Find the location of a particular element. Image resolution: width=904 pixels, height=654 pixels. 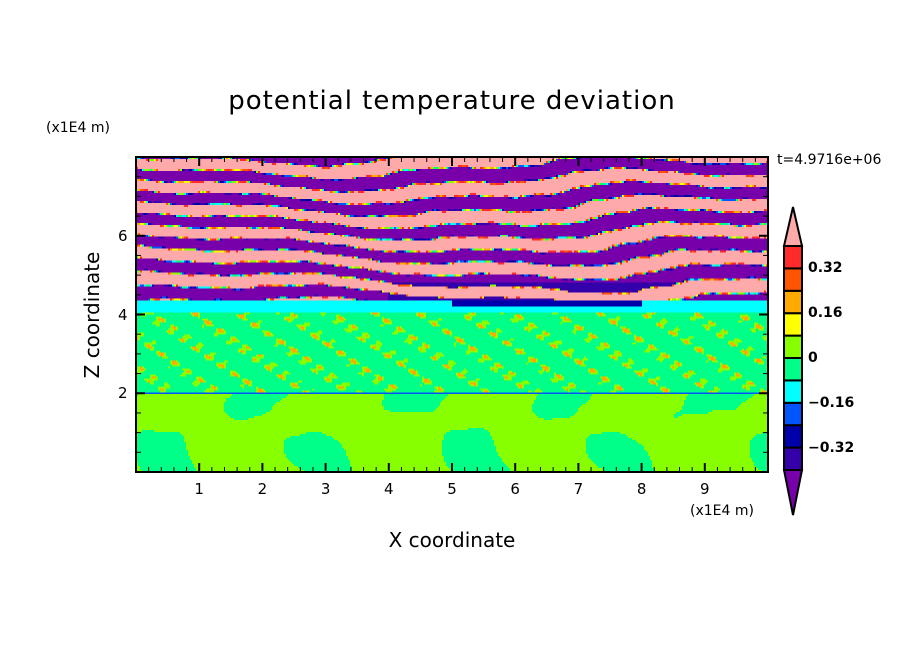

colorbar-upper-extend is located at coordinates (793, 226).